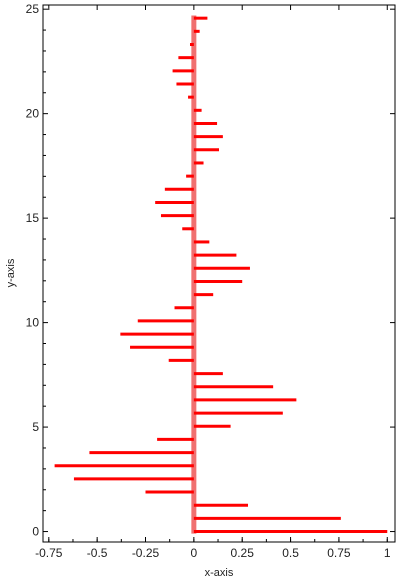  I want to click on y-tick-label: 15, so click(33, 218).